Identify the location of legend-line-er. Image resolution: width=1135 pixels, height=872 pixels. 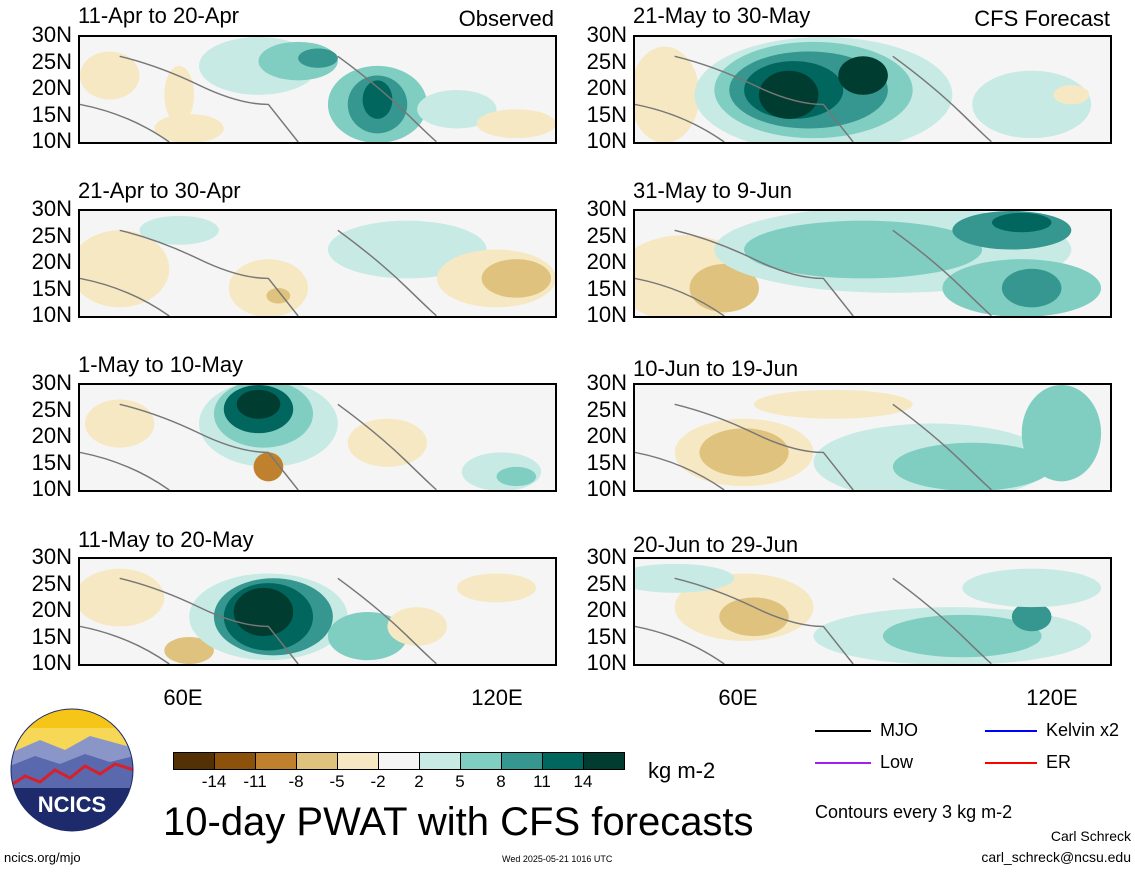
(1011, 763).